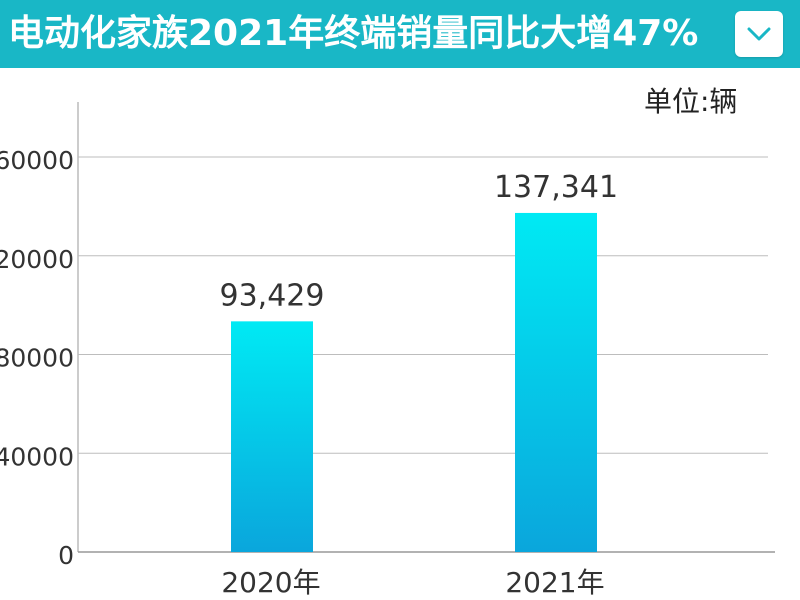 This screenshot has height=600, width=800. I want to click on x-tick-label: 2021年, so click(554, 582).